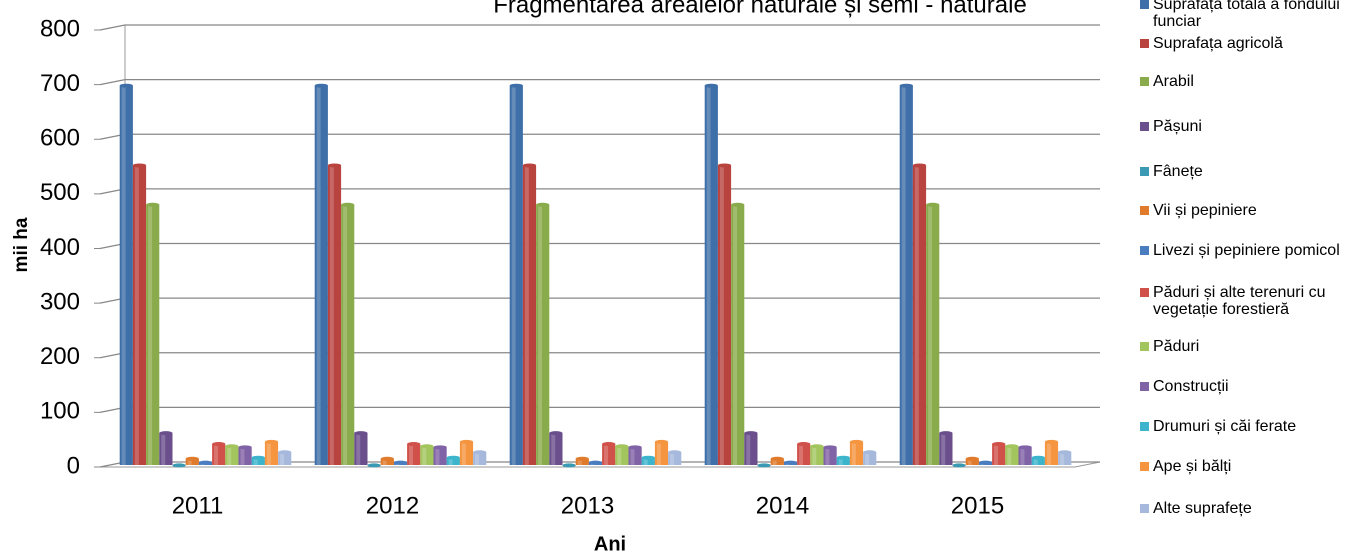 The image size is (1372, 558). I want to click on legend-label: Păduri, so click(1176, 346).